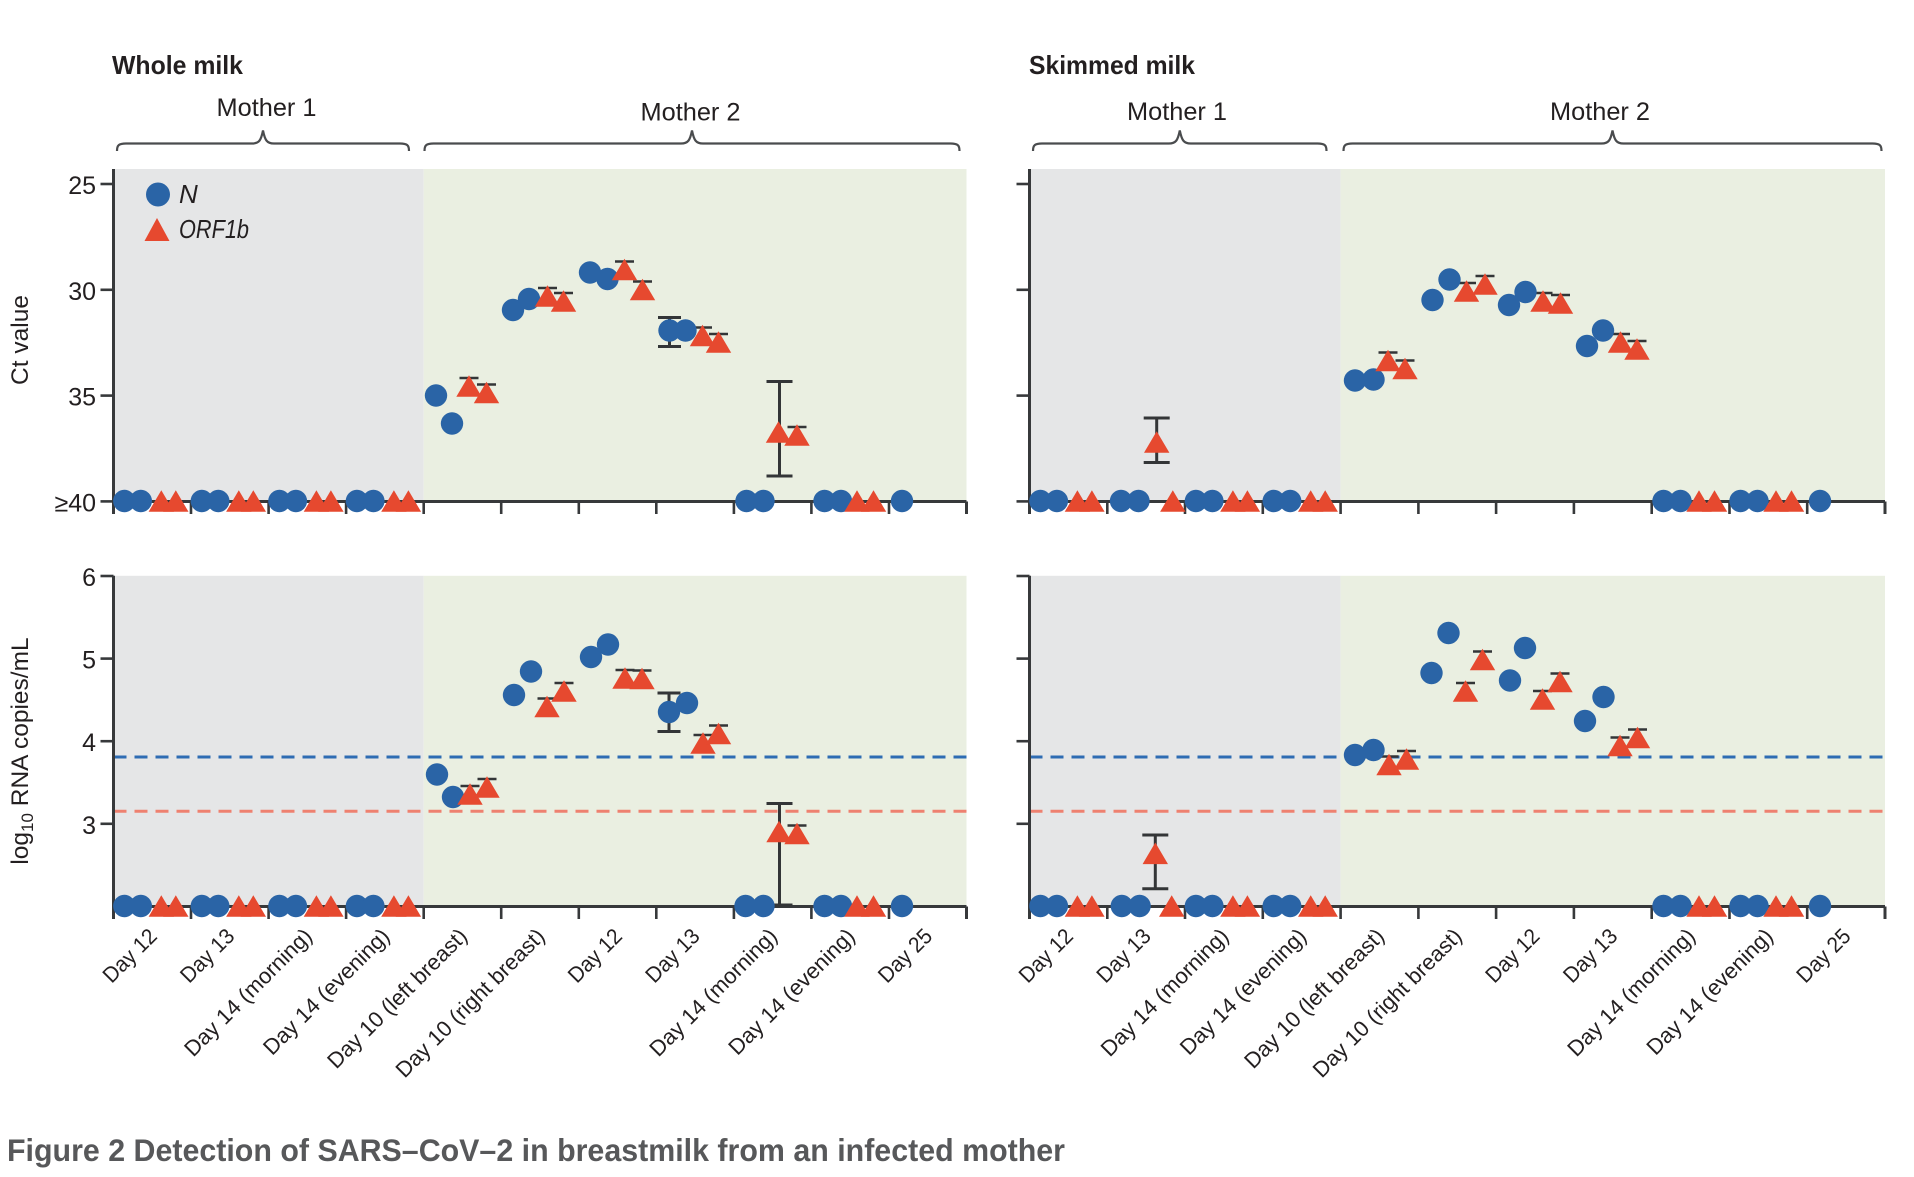  What do you see at coordinates (214, 229) in the screenshot?
I see `svg-text: ORF1b` at bounding box center [214, 229].